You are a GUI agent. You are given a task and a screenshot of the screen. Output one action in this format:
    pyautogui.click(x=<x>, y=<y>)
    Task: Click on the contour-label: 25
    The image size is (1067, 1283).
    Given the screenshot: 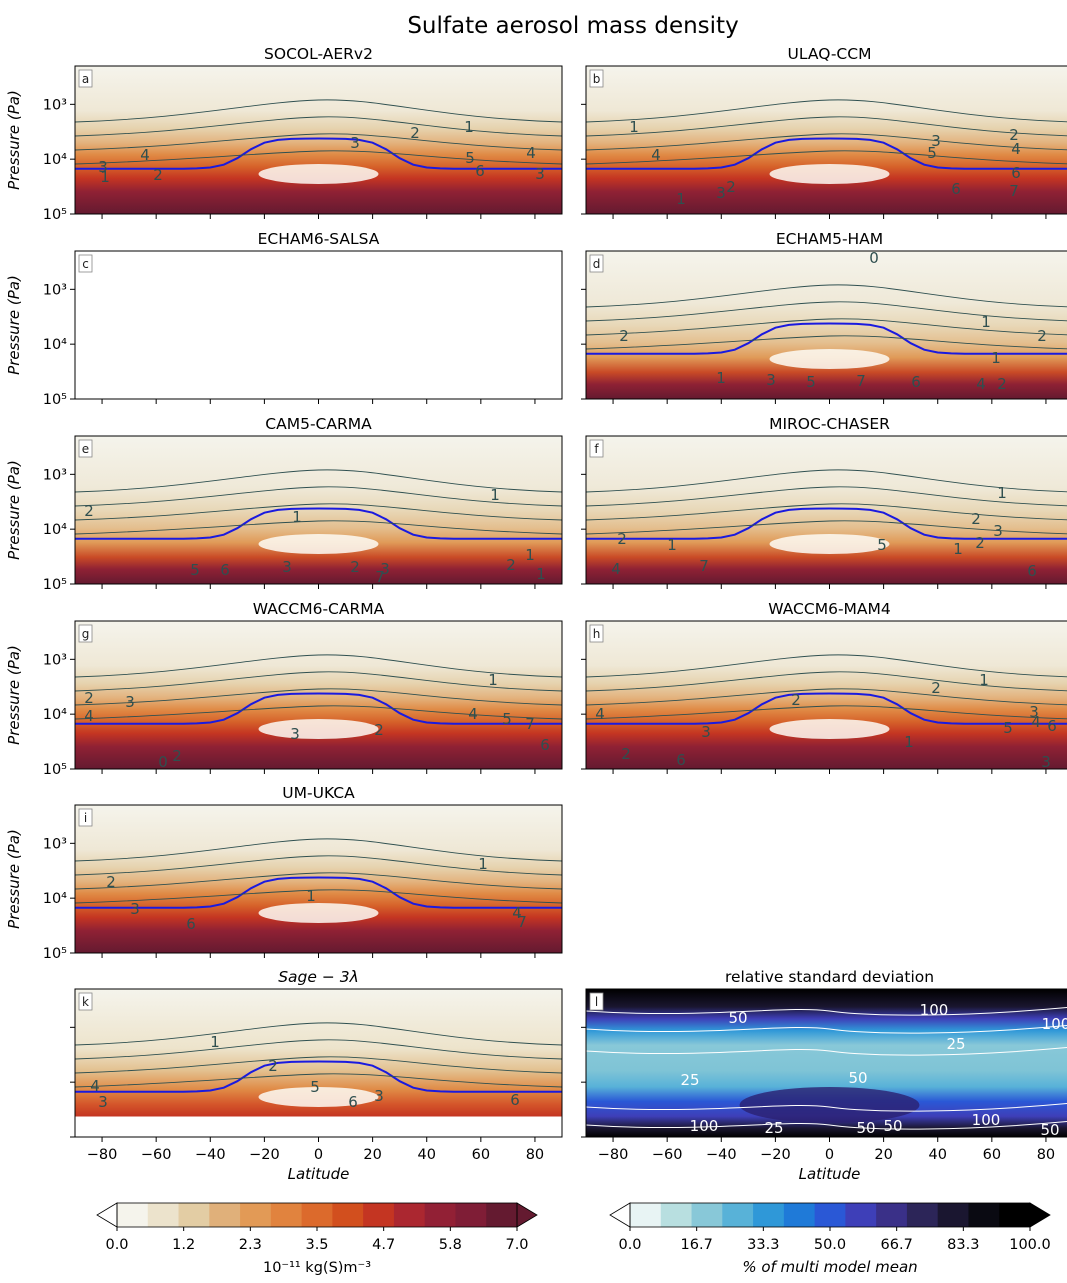 What is the action you would take?
    pyautogui.click(x=773, y=1128)
    